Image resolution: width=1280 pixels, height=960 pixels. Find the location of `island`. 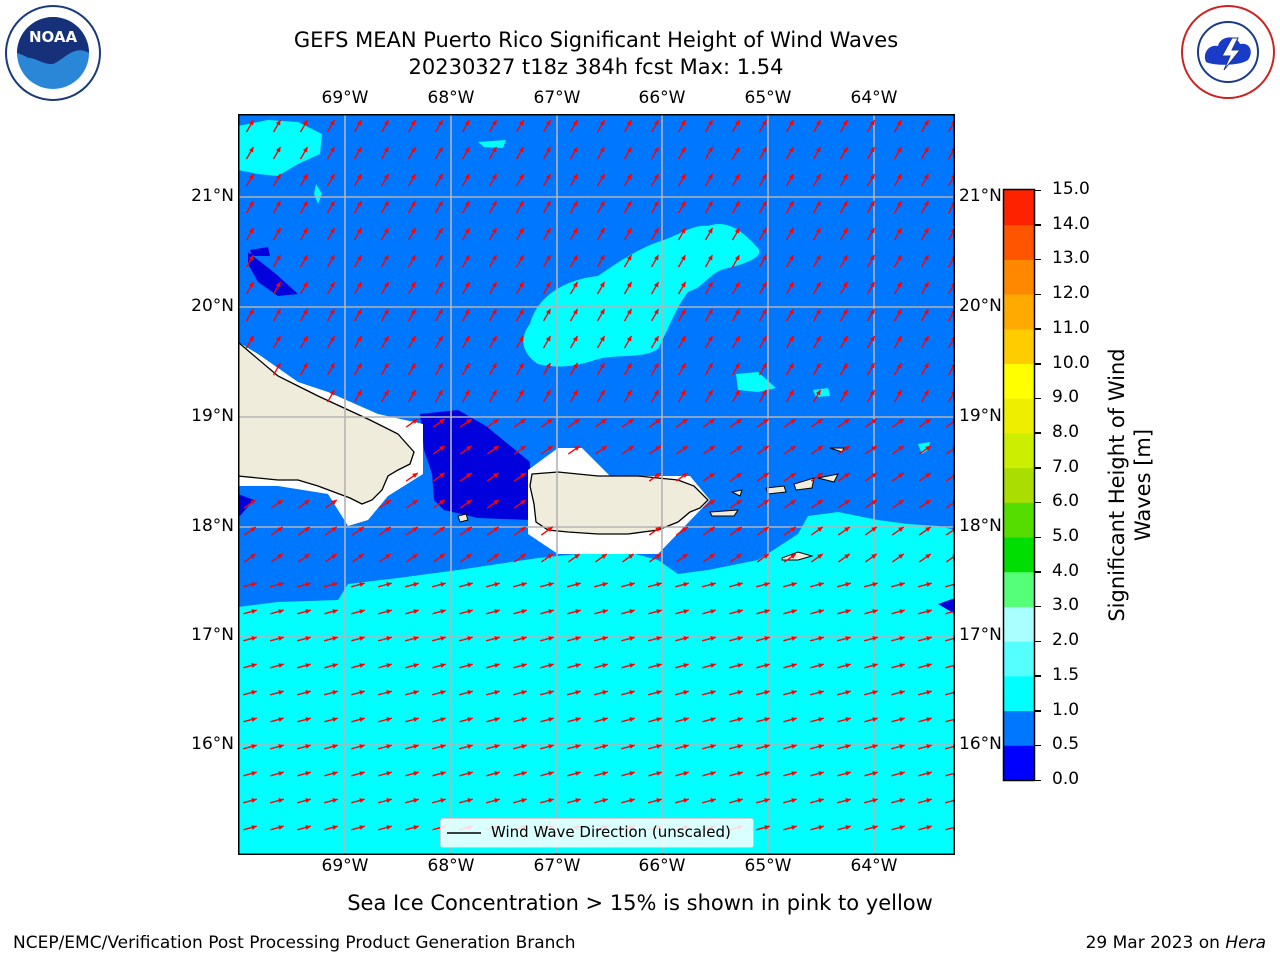

island is located at coordinates (828, 478).